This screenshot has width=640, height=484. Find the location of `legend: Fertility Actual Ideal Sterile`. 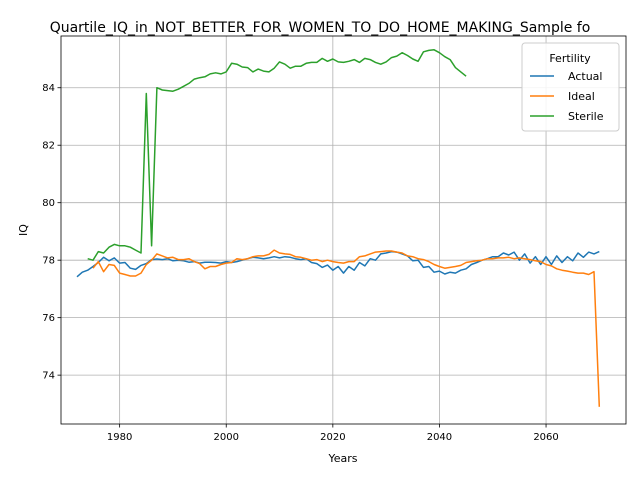

legend: Fertility Actual Ideal Sterile is located at coordinates (570, 87).